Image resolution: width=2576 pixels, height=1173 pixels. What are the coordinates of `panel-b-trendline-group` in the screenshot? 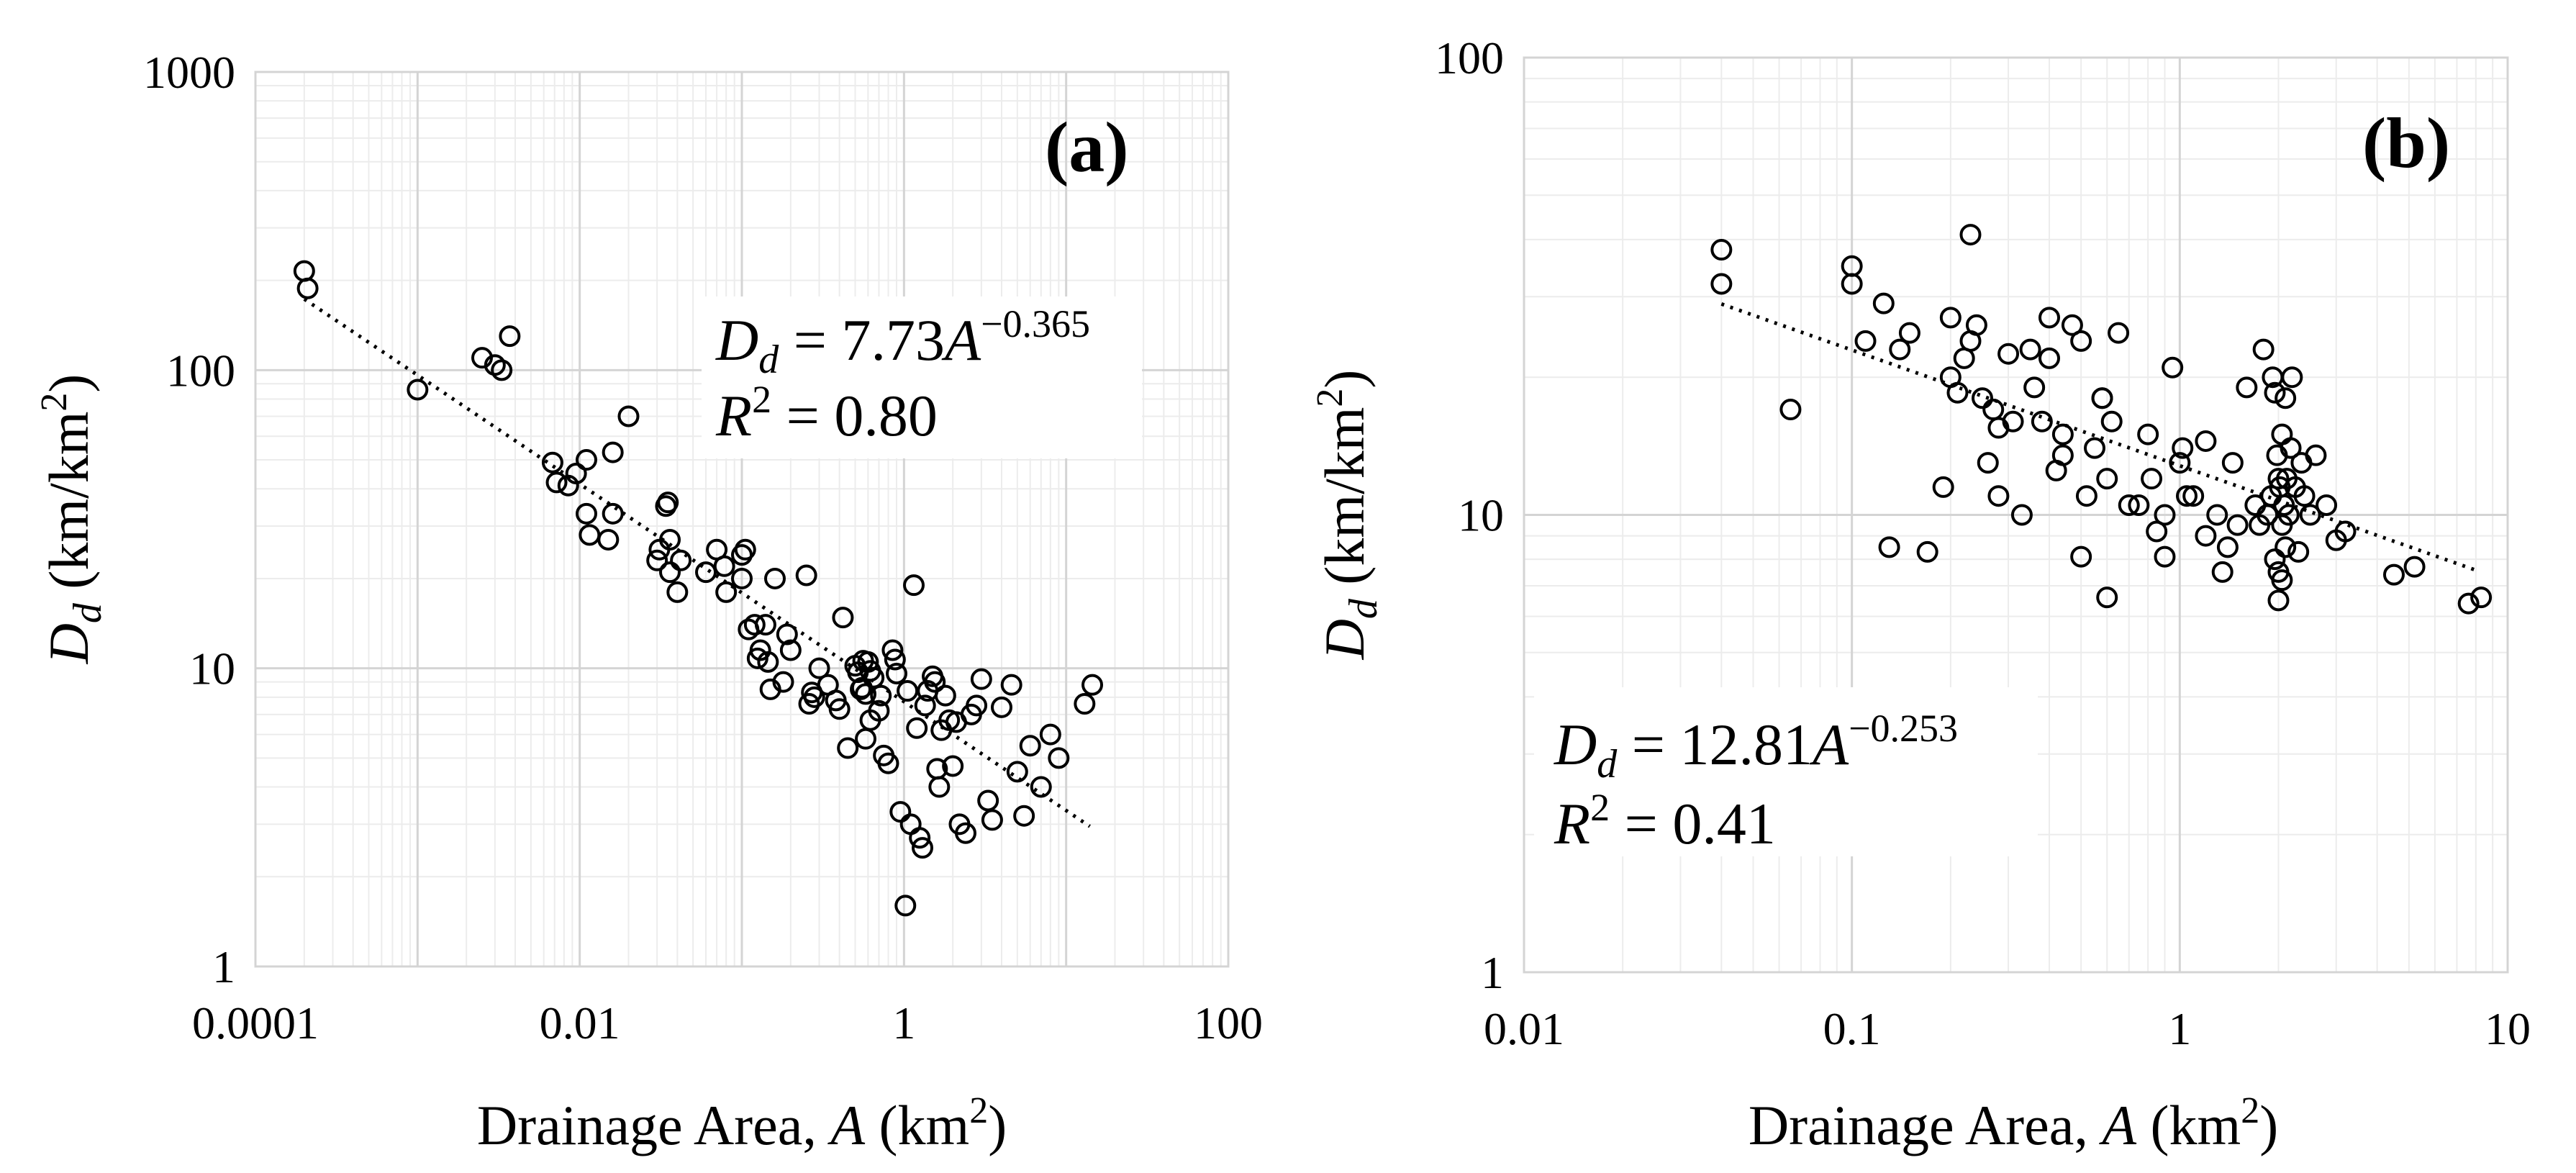 It's located at (2100, 438).